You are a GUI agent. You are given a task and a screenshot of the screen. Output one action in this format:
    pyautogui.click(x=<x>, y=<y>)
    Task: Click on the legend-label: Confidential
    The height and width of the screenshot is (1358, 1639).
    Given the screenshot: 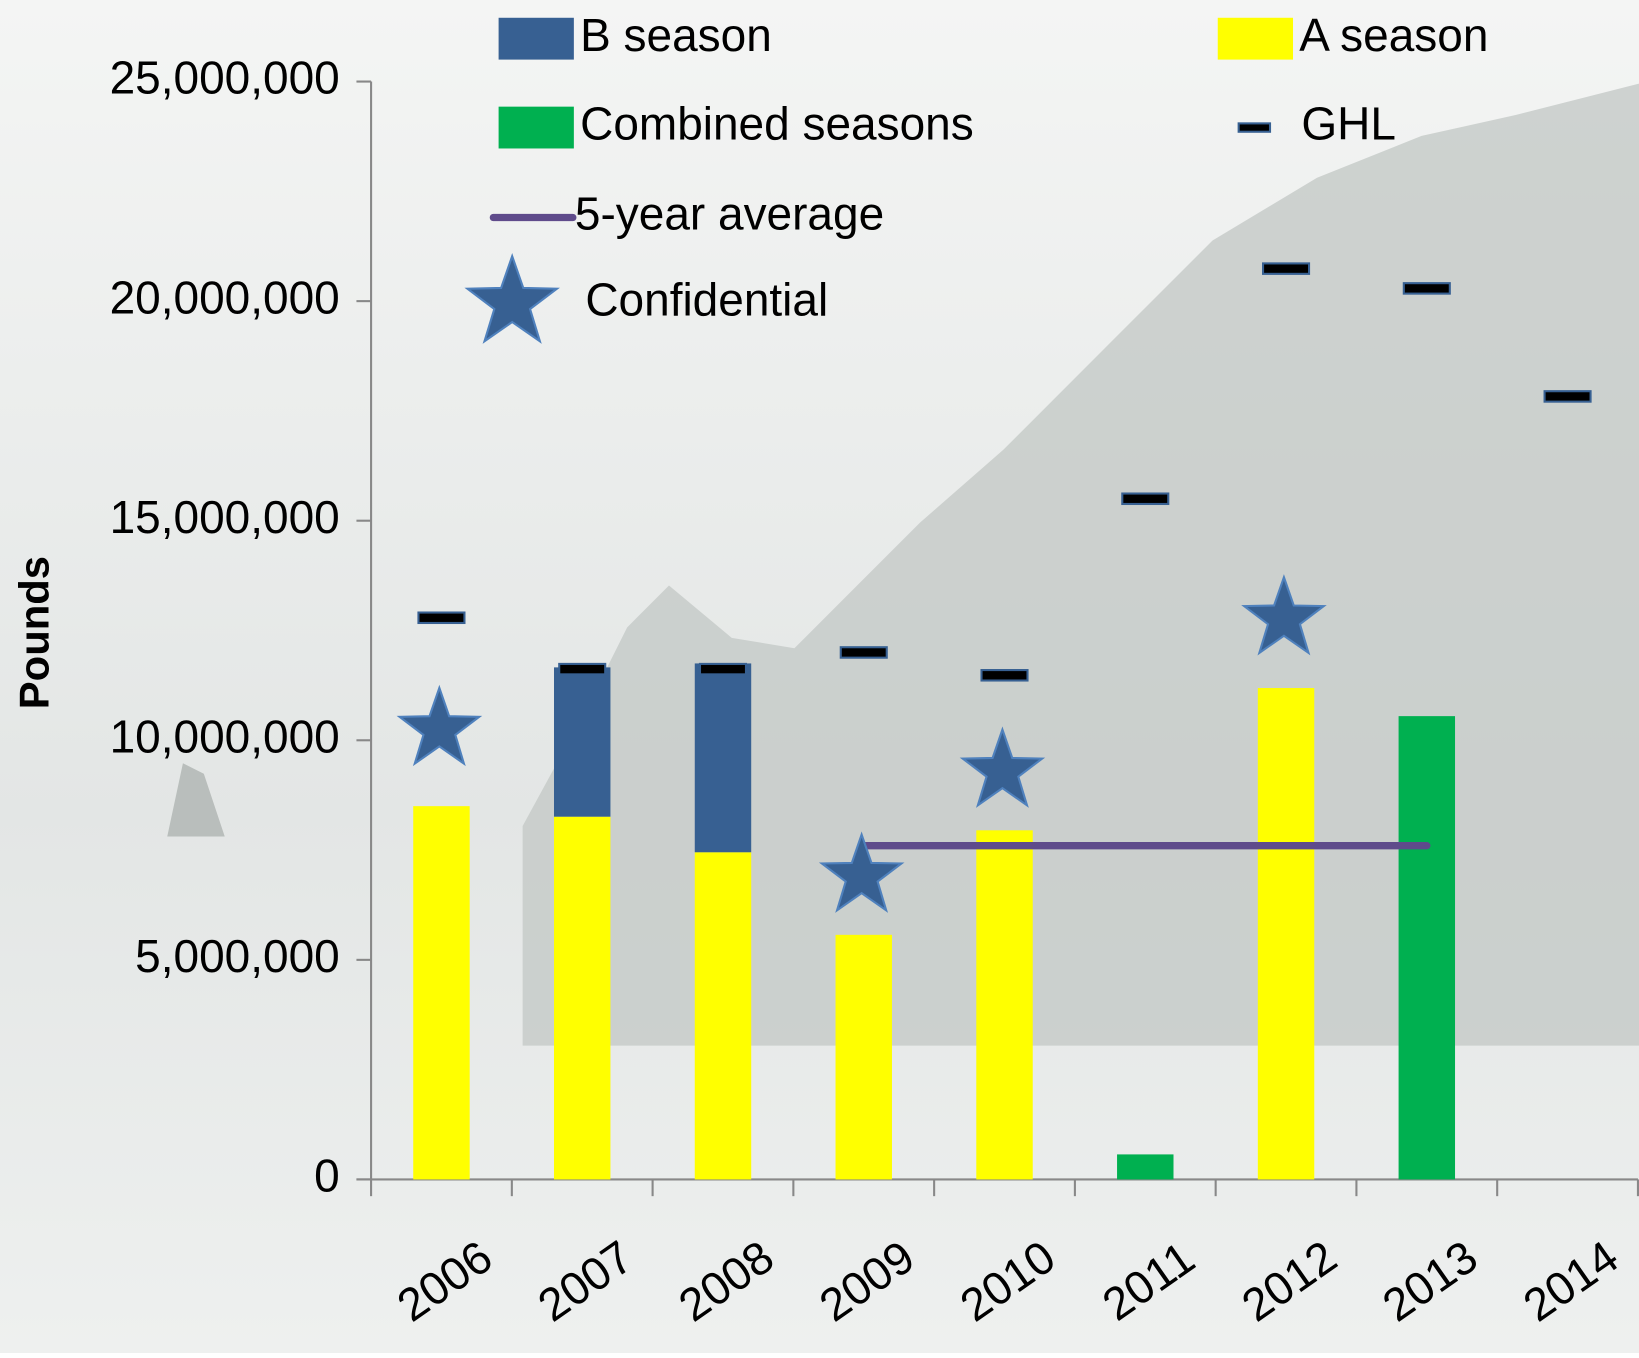 What is the action you would take?
    pyautogui.click(x=706, y=299)
    